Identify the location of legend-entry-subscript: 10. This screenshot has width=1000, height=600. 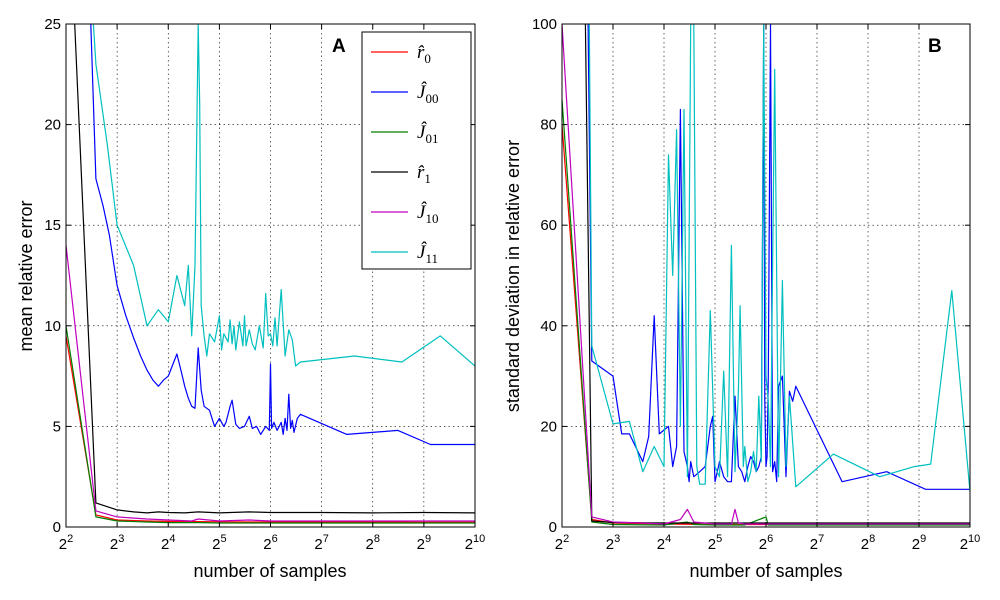
(431, 218).